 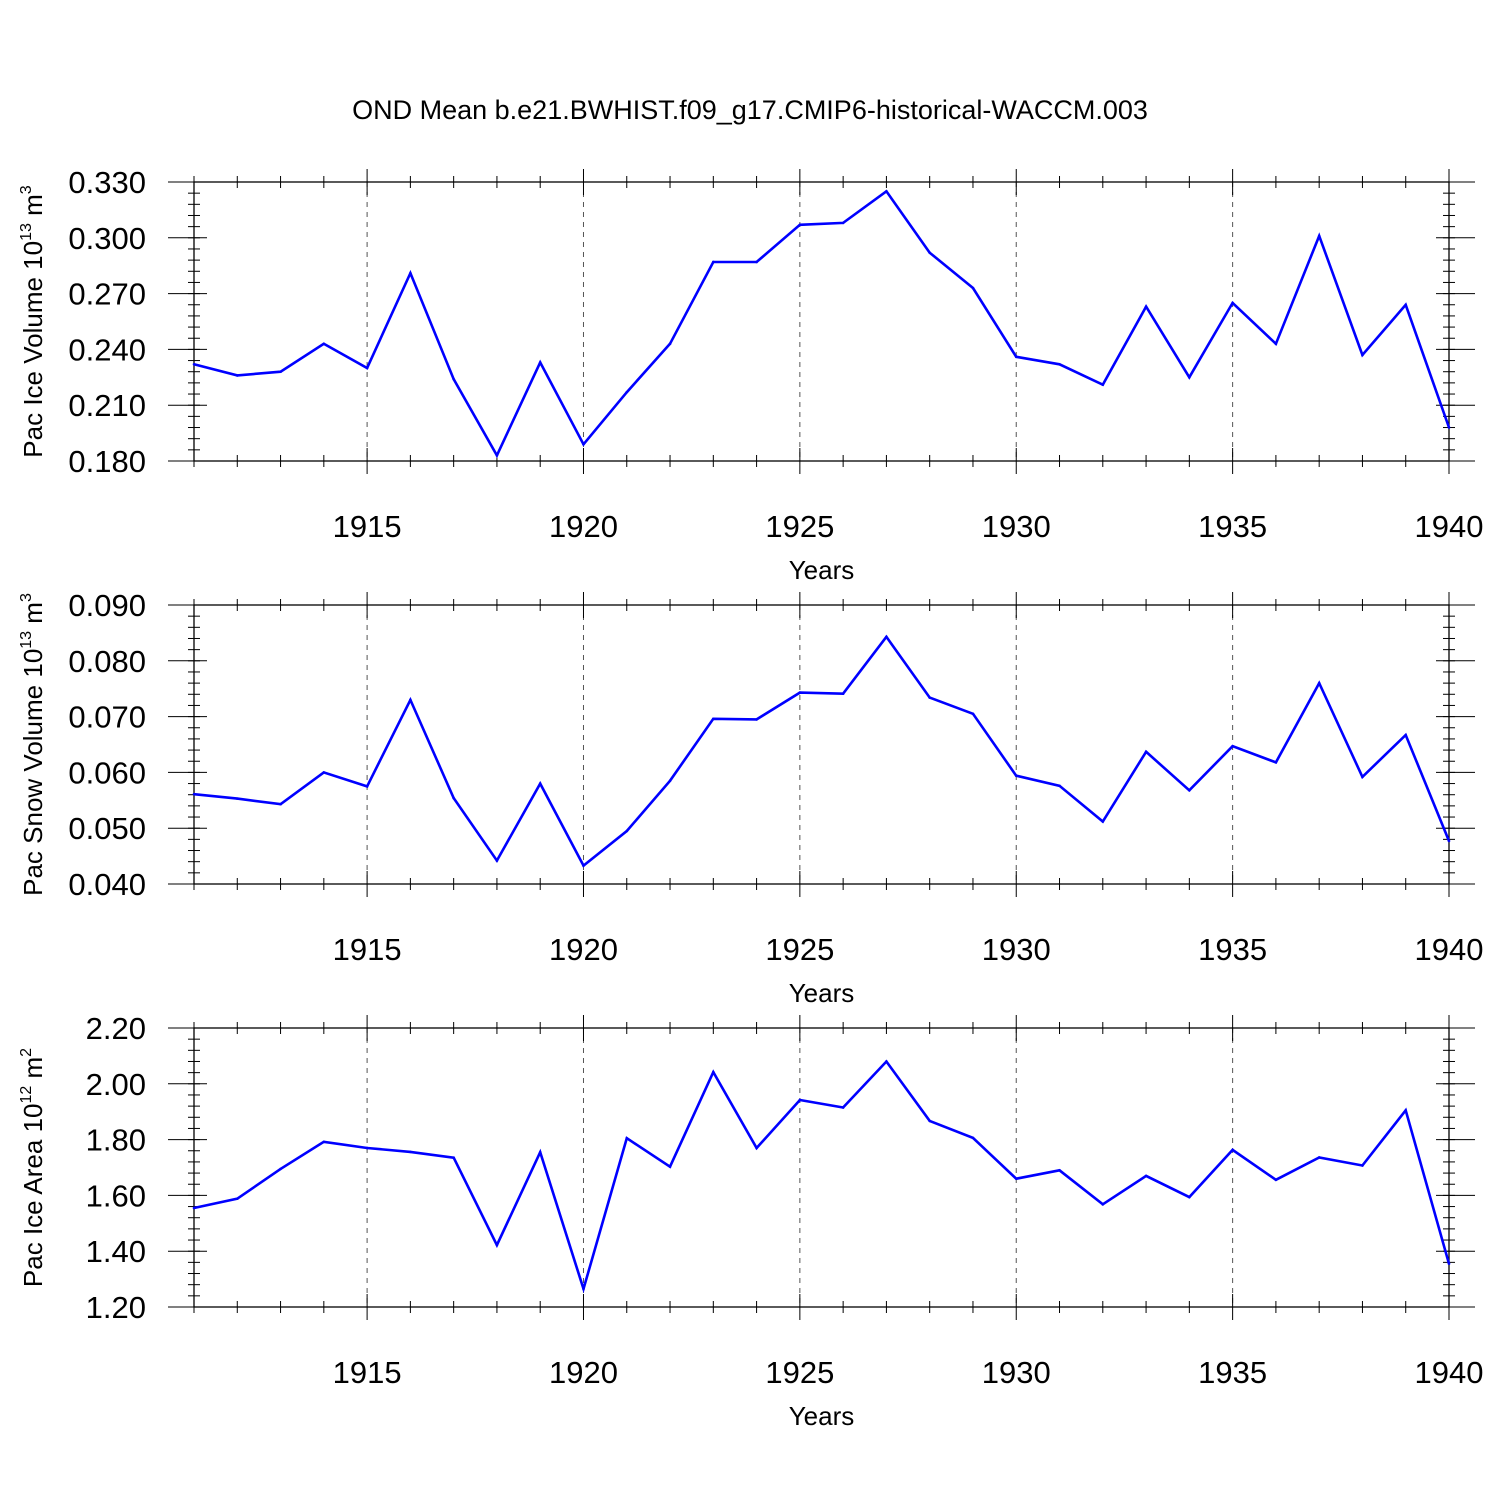 What do you see at coordinates (107, 661) in the screenshot?
I see `y-tick-label: 0.080` at bounding box center [107, 661].